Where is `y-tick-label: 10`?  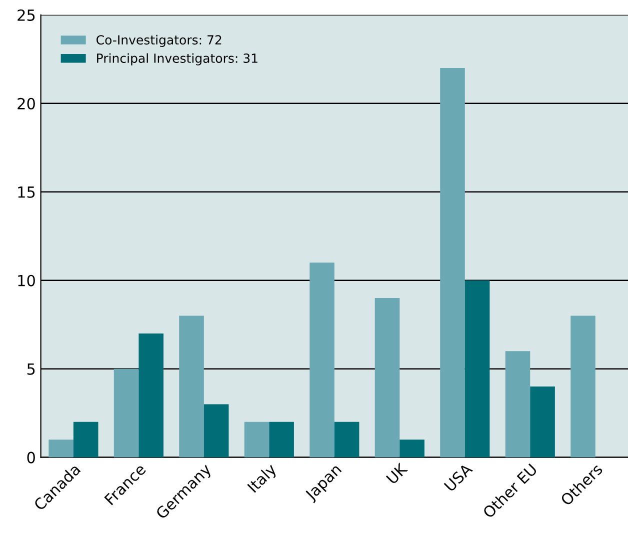
y-tick-label: 10 is located at coordinates (26, 280).